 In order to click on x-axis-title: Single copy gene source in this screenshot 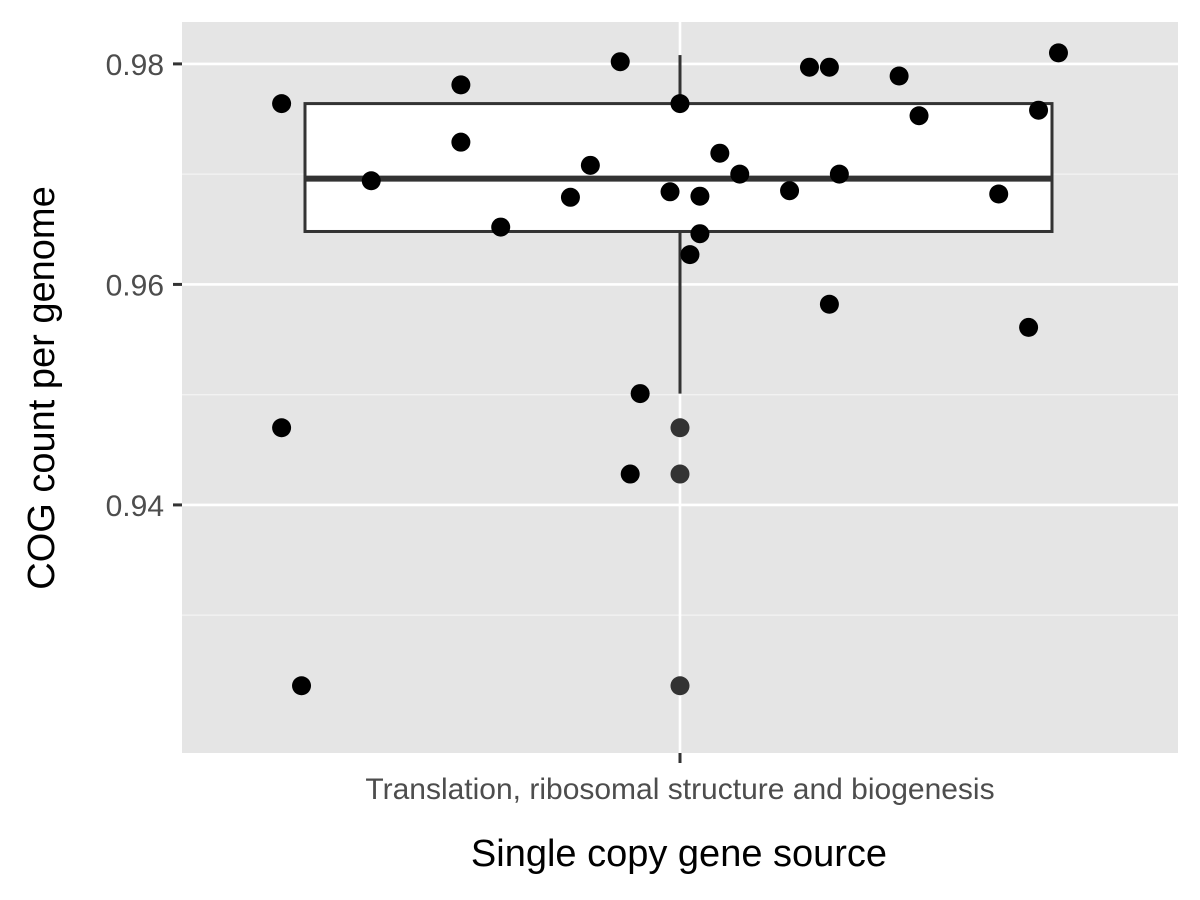, I will do `click(679, 854)`.